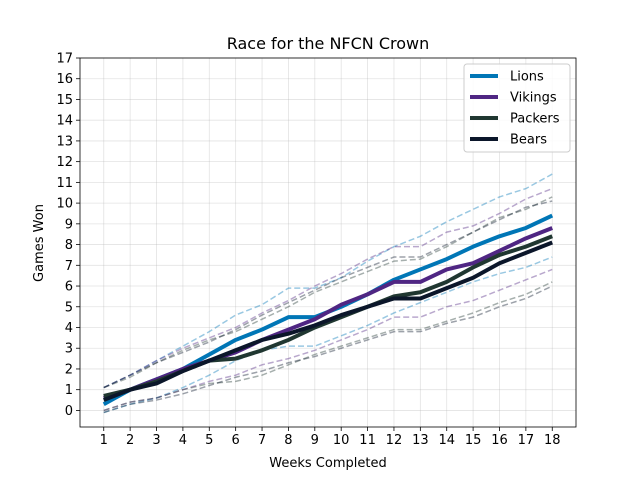 Image resolution: width=640 pixels, height=480 pixels. Describe the element at coordinates (499, 440) in the screenshot. I see `x-tick-label: 16` at that location.